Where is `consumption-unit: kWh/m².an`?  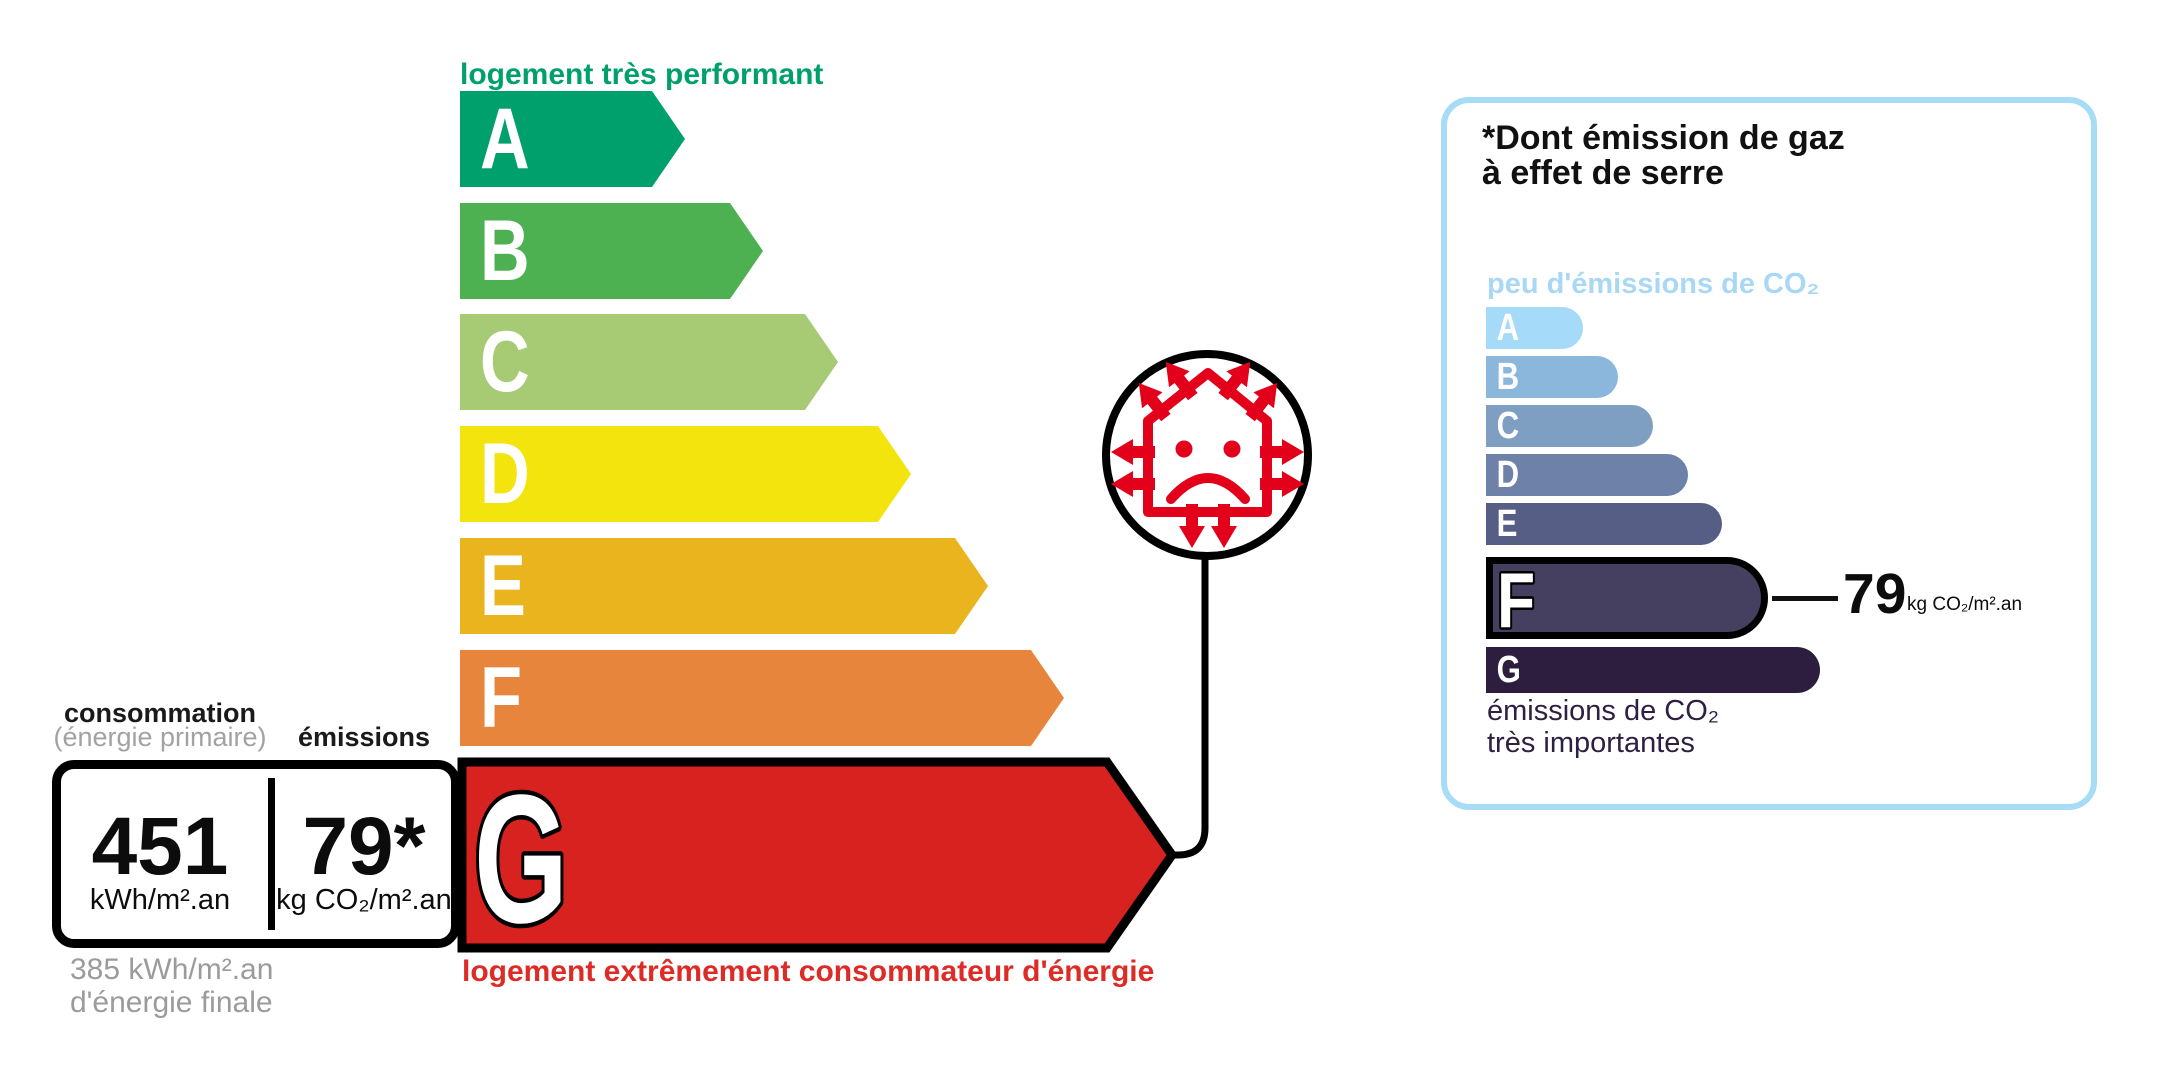 consumption-unit: kWh/m².an is located at coordinates (160, 900).